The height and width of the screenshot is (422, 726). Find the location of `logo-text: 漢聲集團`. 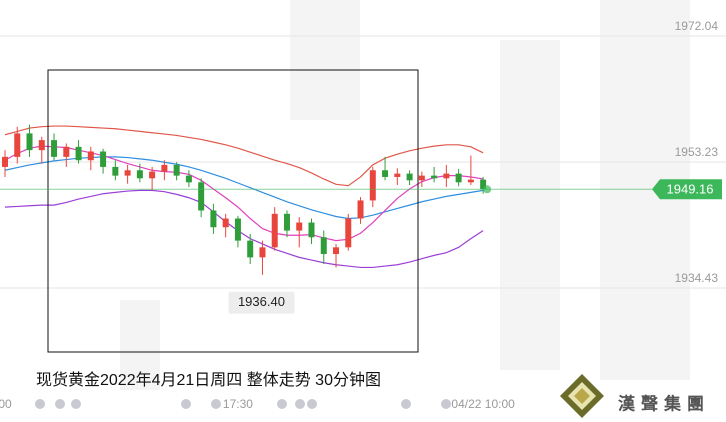

logo-text: 漢聲集團 is located at coordinates (664, 403).